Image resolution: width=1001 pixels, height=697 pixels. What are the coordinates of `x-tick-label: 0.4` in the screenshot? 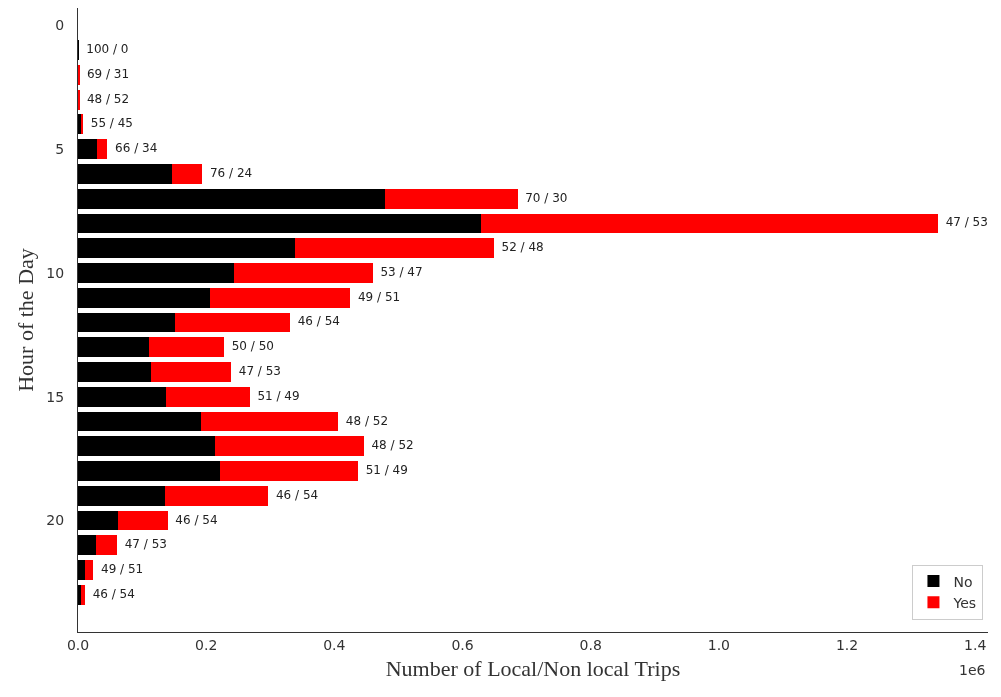 It's located at (334, 644).